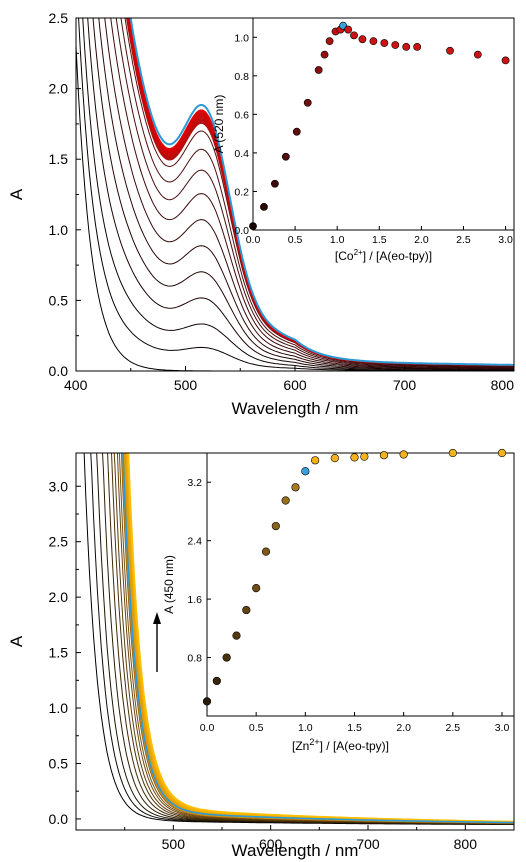 This screenshot has height=862, width=526. What do you see at coordinates (421, 240) in the screenshot?
I see `top-inset-xtick-label: 2.0` at bounding box center [421, 240].